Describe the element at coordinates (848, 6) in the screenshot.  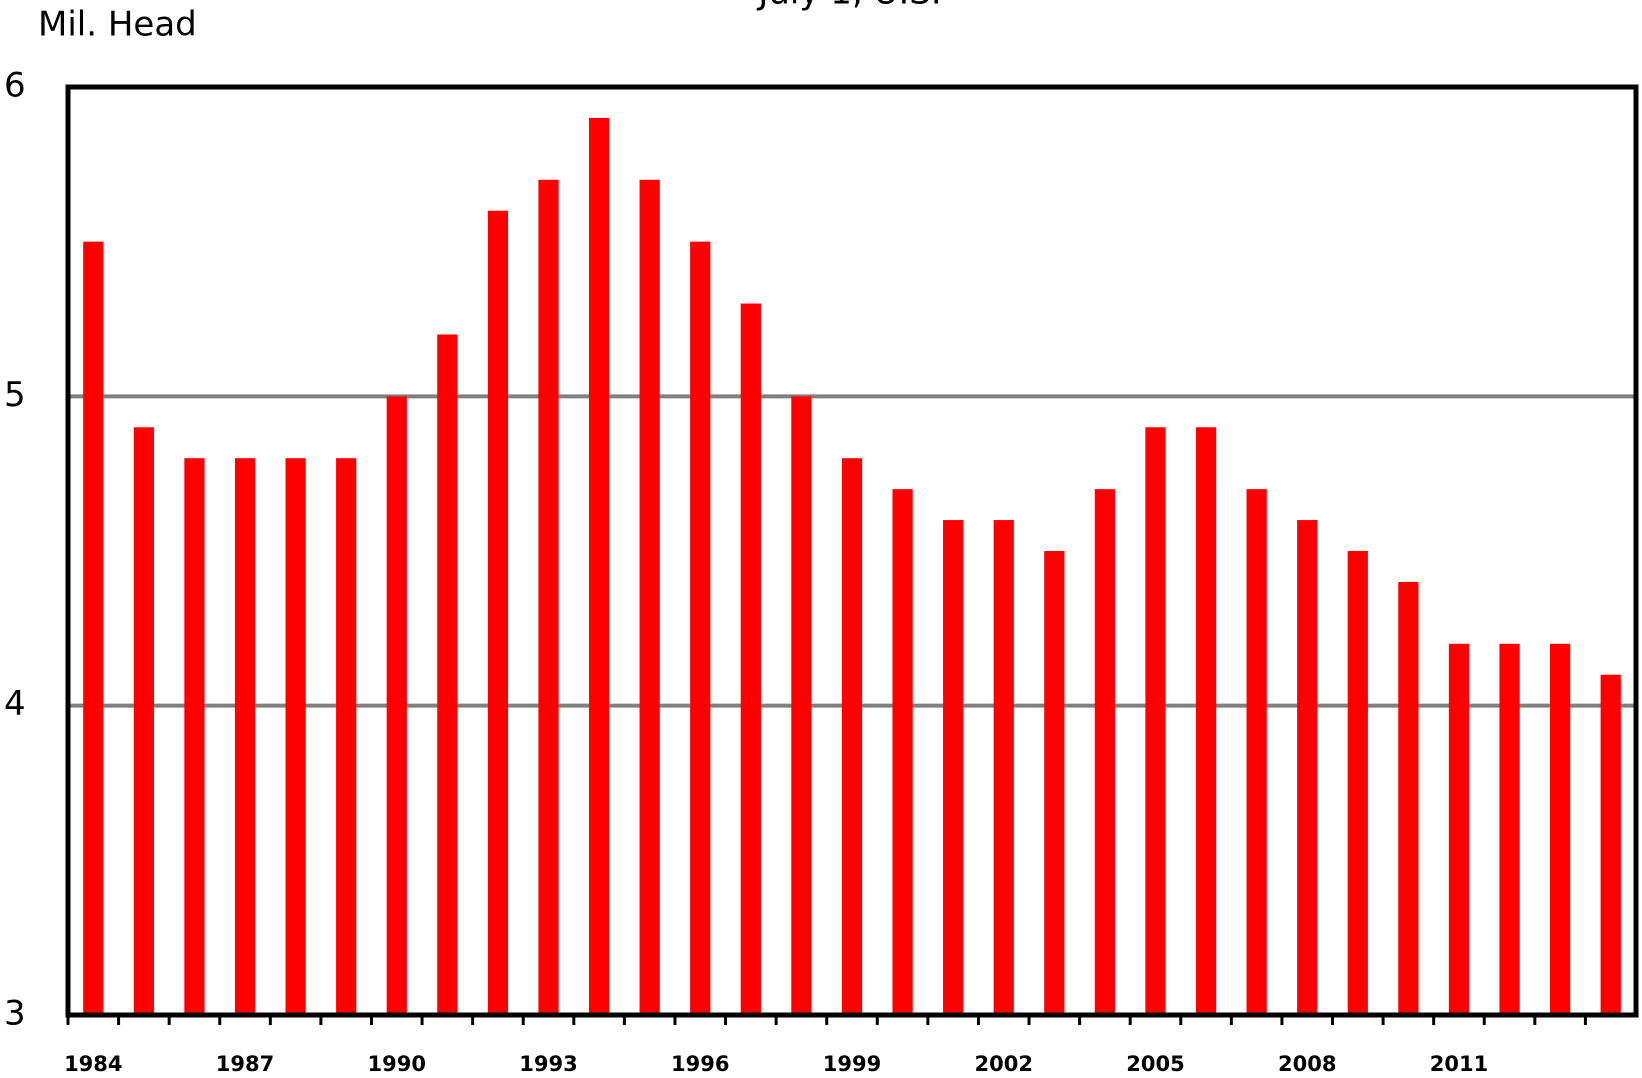
I see `chart-title: July 1, U.S.` at that location.